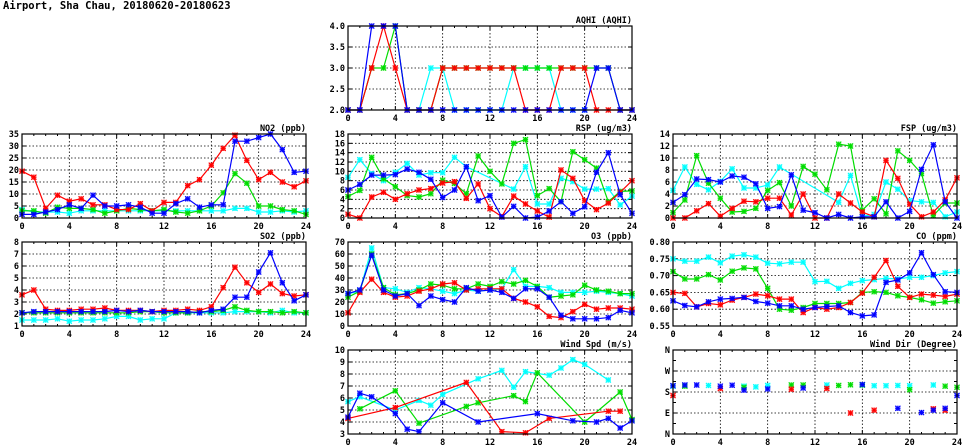  I want to click on x-tick-label: 24, so click(306, 335).